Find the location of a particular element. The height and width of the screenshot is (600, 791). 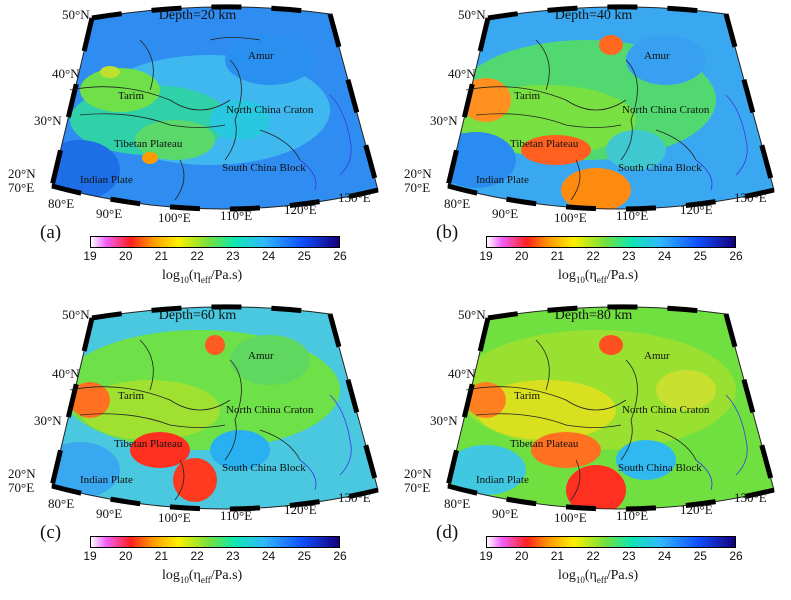

panel-title: Depth=40 km is located at coordinates (593, 15).